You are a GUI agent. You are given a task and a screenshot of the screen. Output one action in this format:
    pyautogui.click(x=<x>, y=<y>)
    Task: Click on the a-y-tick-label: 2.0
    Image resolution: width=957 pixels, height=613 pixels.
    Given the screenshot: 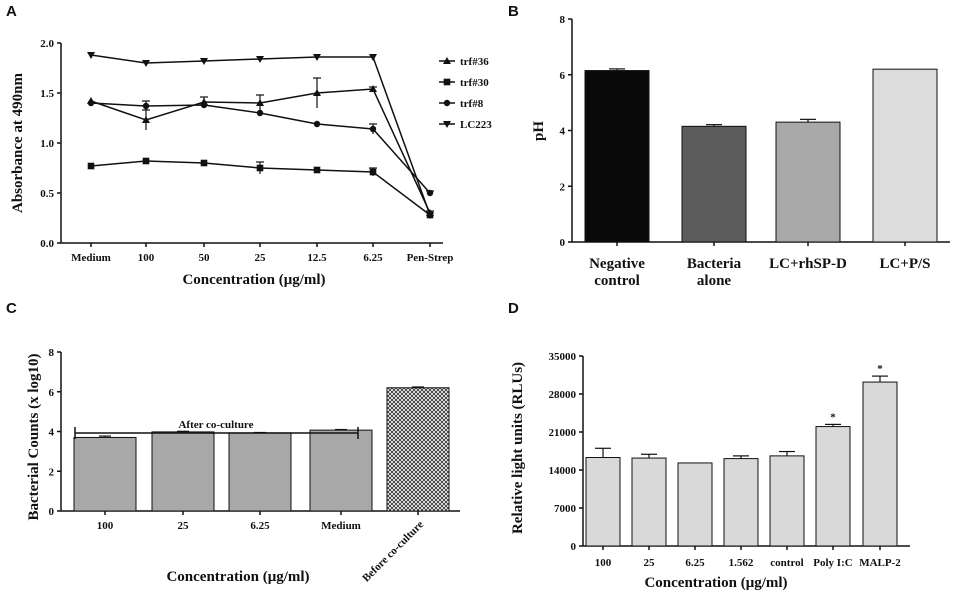 What is the action you would take?
    pyautogui.click(x=47, y=44)
    